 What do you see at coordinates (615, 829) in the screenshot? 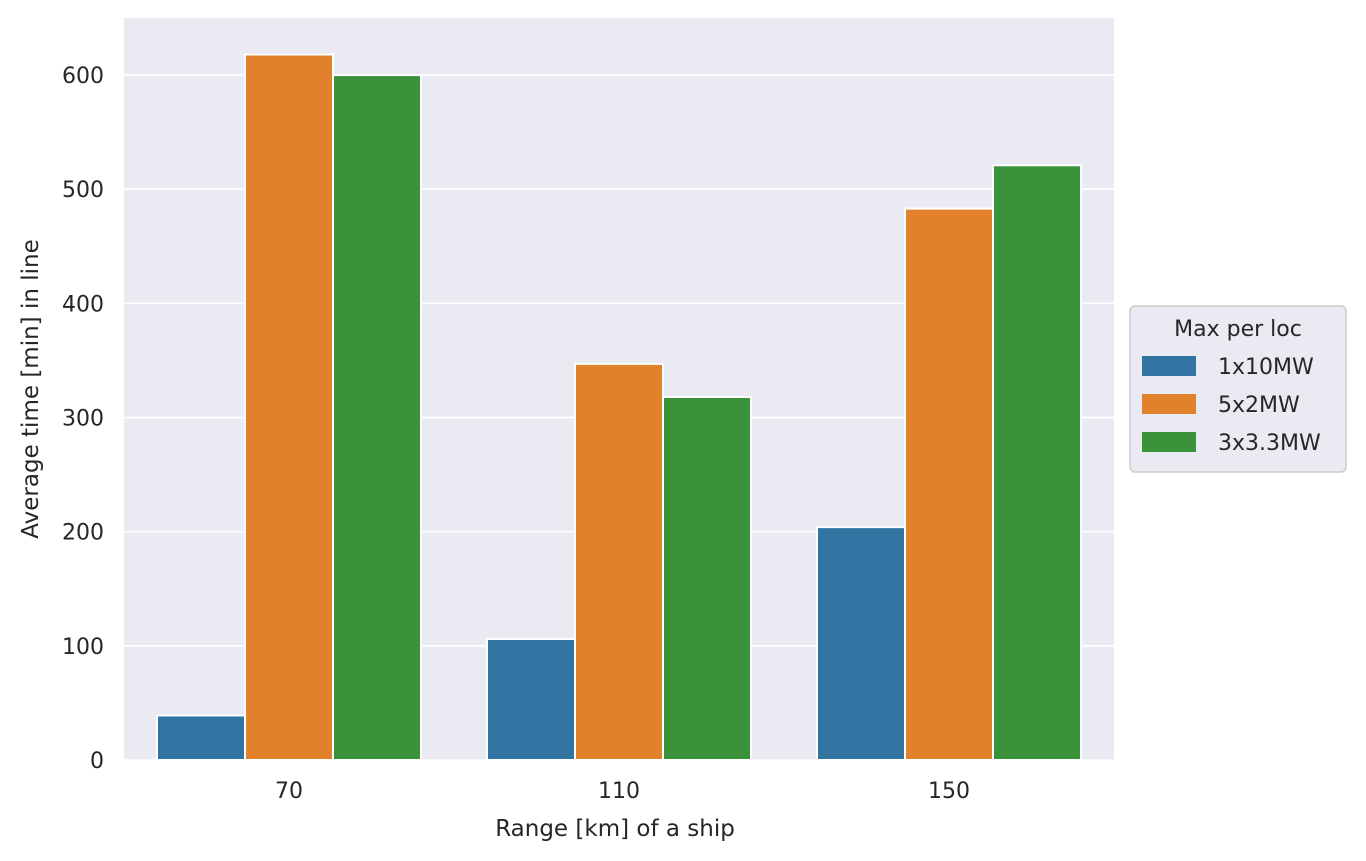
I see `x-axis-label: Range [km] of a ship` at bounding box center [615, 829].